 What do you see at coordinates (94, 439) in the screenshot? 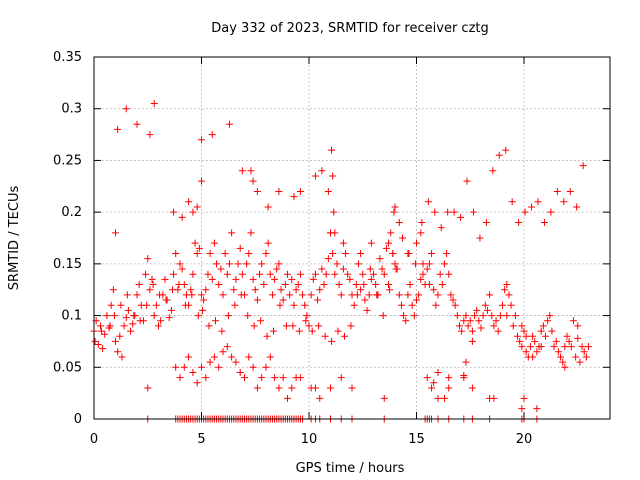
I see `x-tick-label: 0` at bounding box center [94, 439].